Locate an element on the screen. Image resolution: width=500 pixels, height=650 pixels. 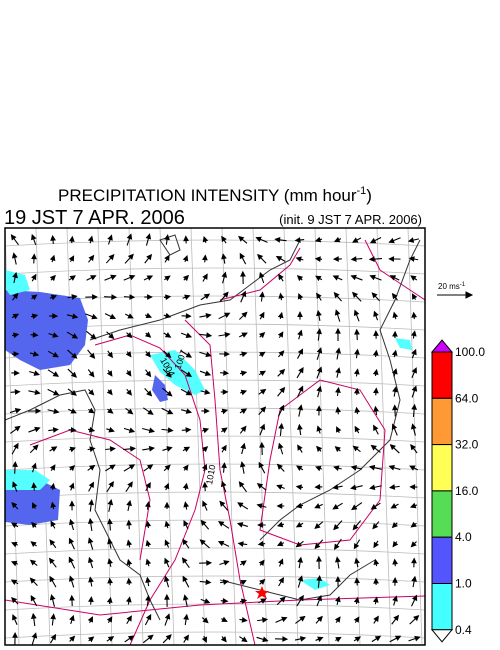
wind-ref-sup: -1 is located at coordinates (463, 285).